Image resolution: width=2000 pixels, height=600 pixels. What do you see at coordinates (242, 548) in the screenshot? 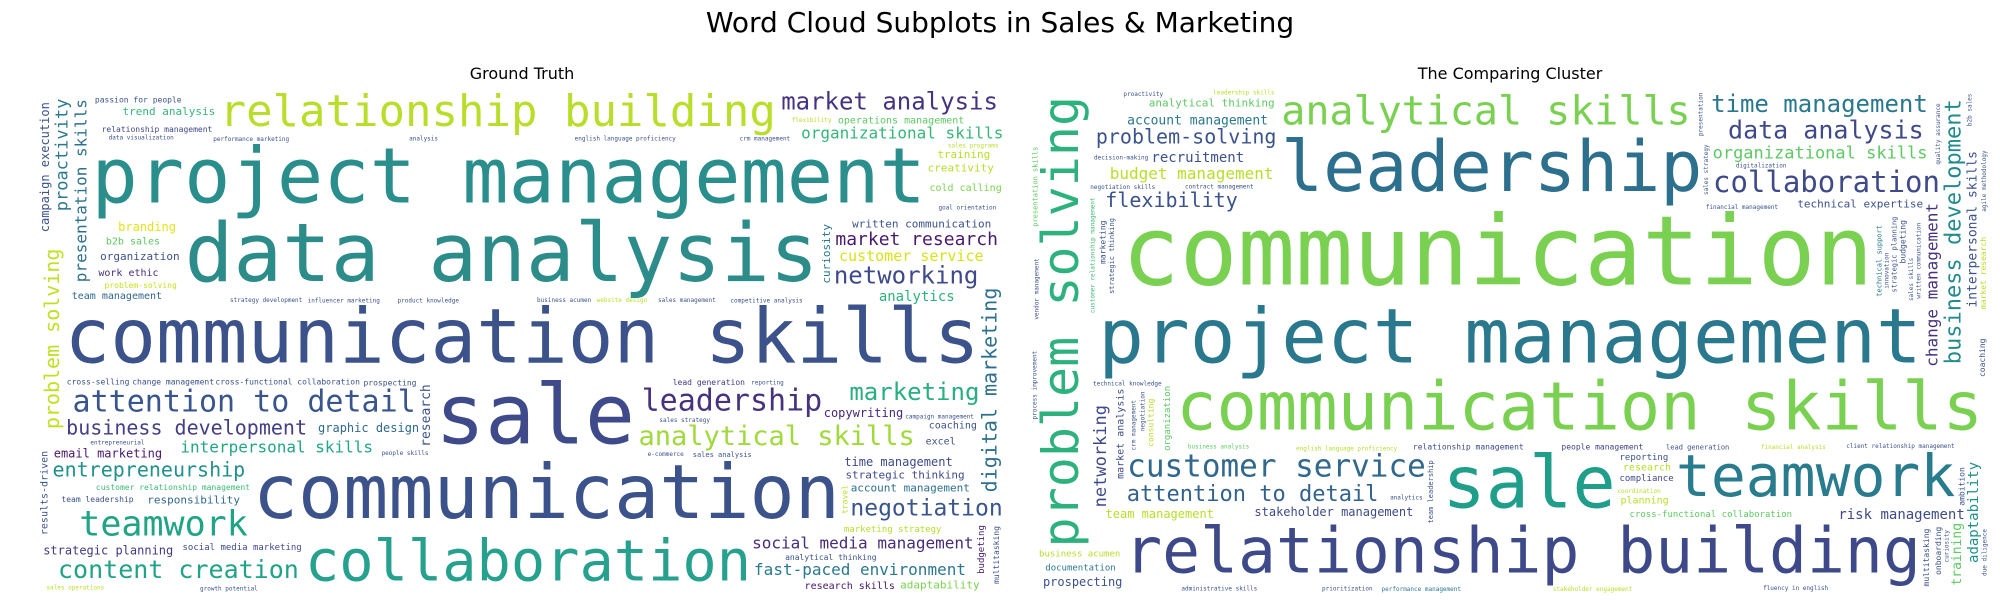
I see `word-social-media-marketing: social media marketing` at bounding box center [242, 548].